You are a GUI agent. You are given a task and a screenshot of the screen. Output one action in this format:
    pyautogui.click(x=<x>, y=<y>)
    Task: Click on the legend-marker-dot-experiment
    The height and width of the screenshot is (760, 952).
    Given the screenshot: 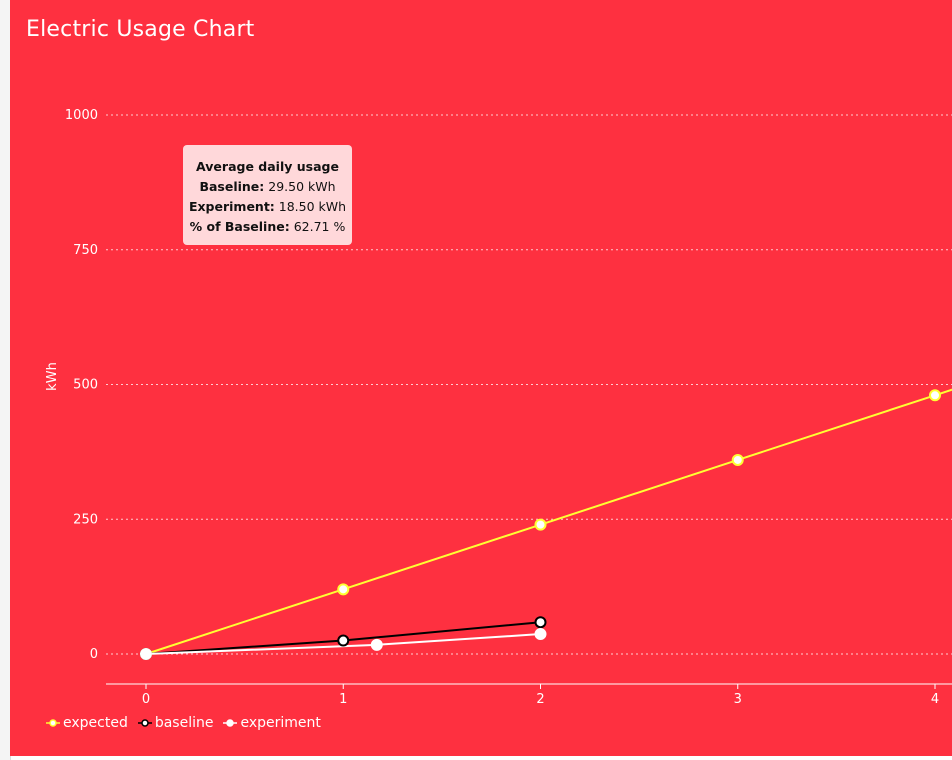 What is the action you would take?
    pyautogui.click(x=230, y=723)
    